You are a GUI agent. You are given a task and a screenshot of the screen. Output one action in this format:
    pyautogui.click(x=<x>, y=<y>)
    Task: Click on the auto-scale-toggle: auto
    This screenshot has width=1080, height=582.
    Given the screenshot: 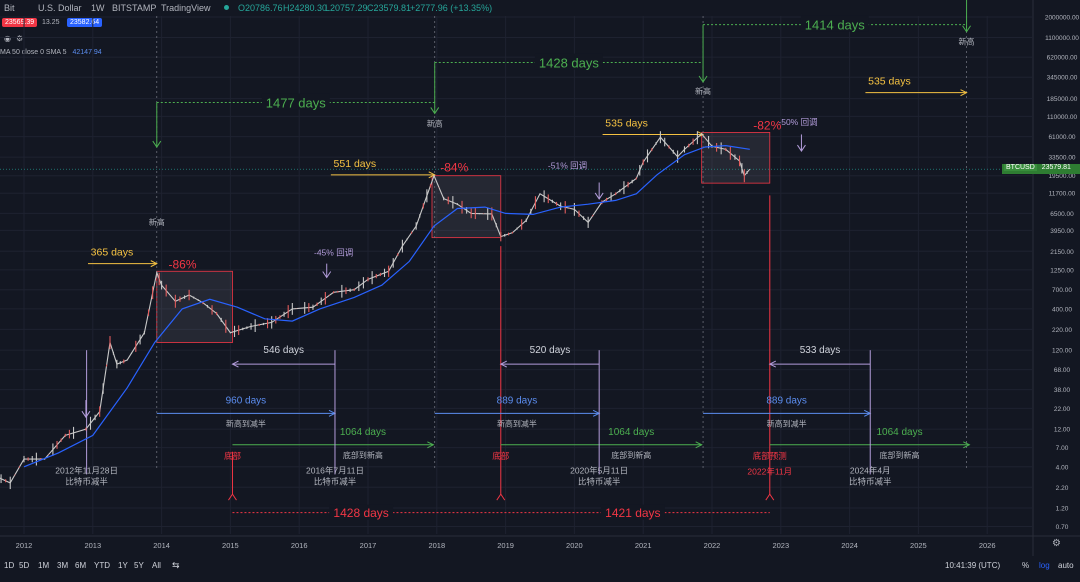 What is the action you would take?
    pyautogui.click(x=1066, y=565)
    